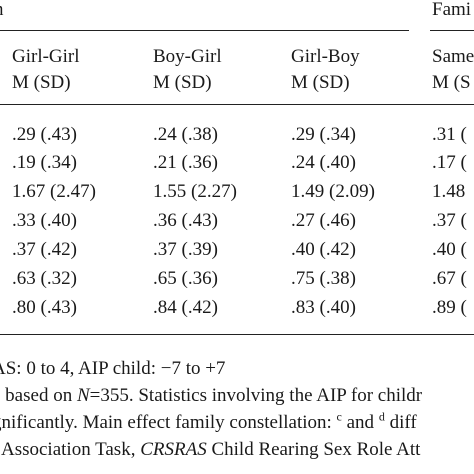 This screenshot has width=474, height=474. What do you see at coordinates (449, 220) in the screenshot?
I see `table-cell: .37 (` at bounding box center [449, 220].